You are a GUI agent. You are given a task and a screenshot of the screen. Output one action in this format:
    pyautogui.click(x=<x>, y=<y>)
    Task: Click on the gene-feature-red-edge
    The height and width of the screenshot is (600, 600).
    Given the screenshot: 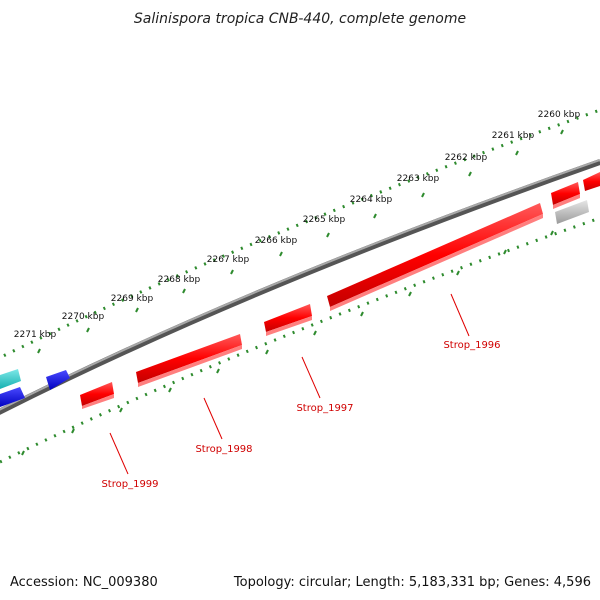 What is the action you would take?
    pyautogui.click(x=566, y=201)
    